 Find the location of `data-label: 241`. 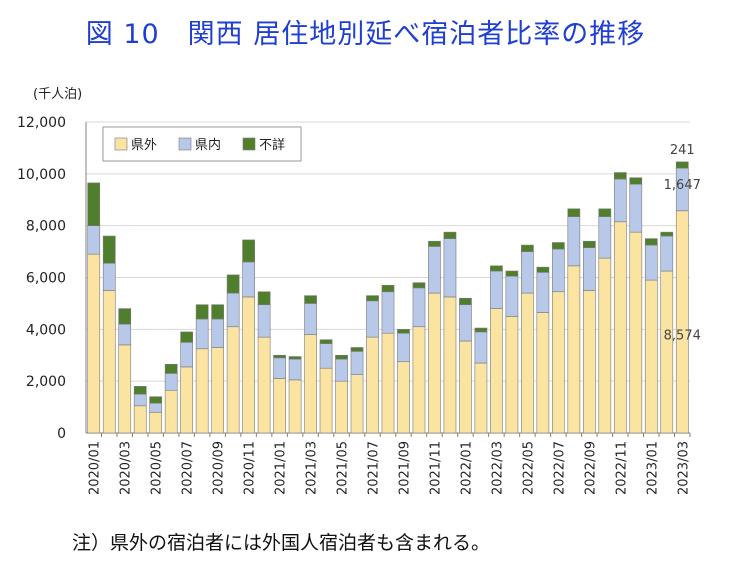

data-label: 241 is located at coordinates (682, 150).